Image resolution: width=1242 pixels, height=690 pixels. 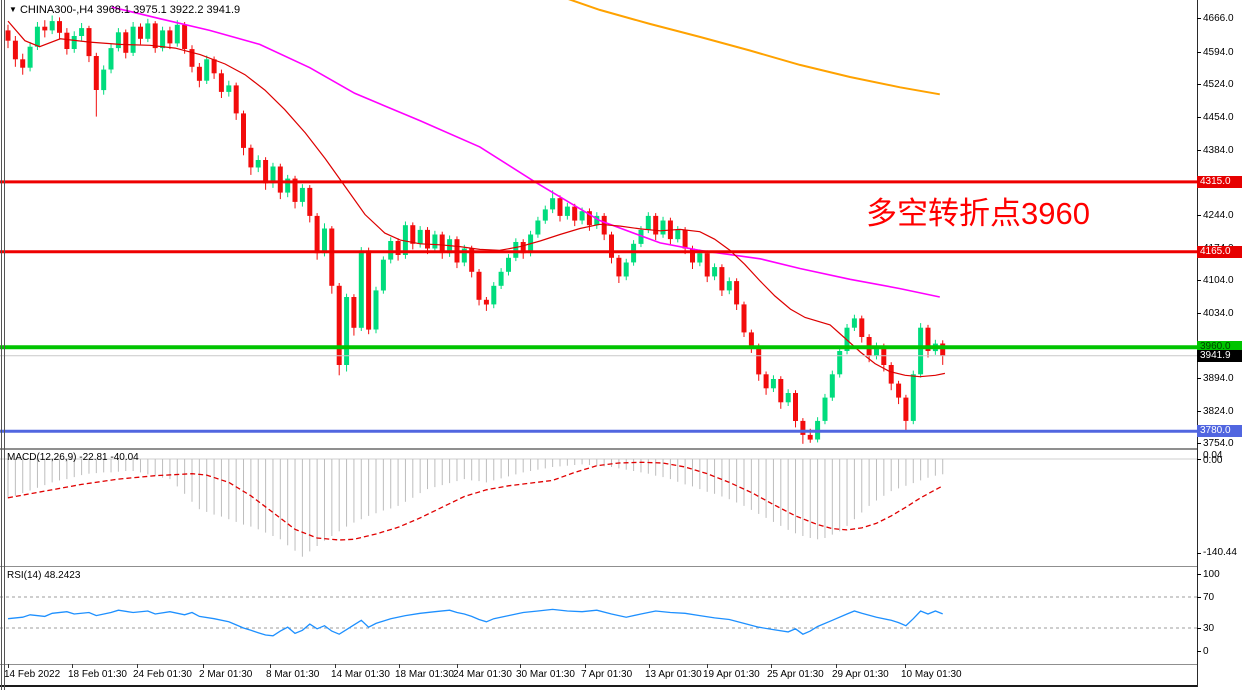 What do you see at coordinates (978, 213) in the screenshot?
I see `annotation-text: 多空转折点3960` at bounding box center [978, 213].